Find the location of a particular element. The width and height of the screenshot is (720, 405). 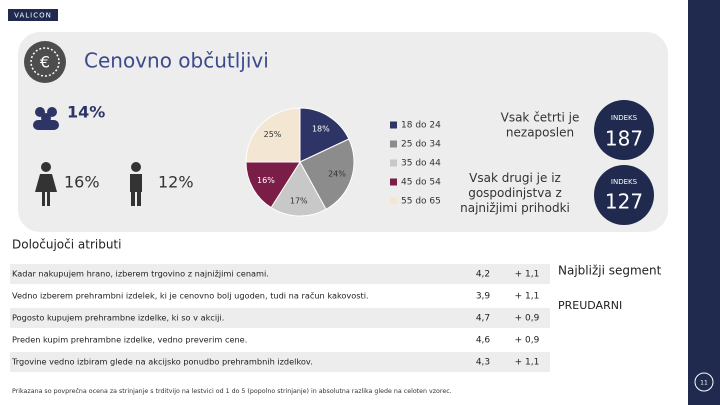

slice-label: 16% is located at coordinates (266, 180).